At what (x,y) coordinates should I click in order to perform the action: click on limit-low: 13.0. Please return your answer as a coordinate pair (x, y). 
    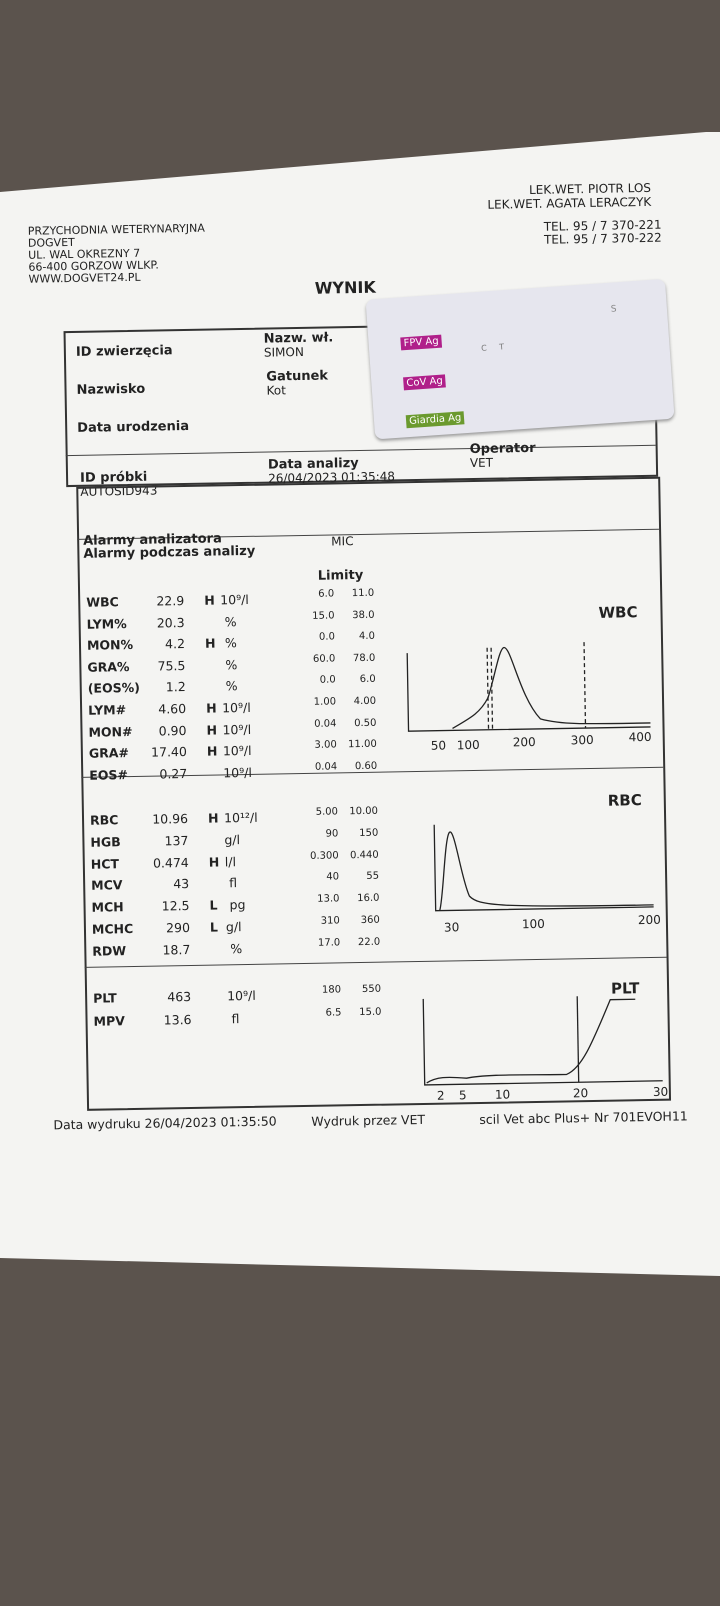
    Looking at the image, I should click on (328, 899).